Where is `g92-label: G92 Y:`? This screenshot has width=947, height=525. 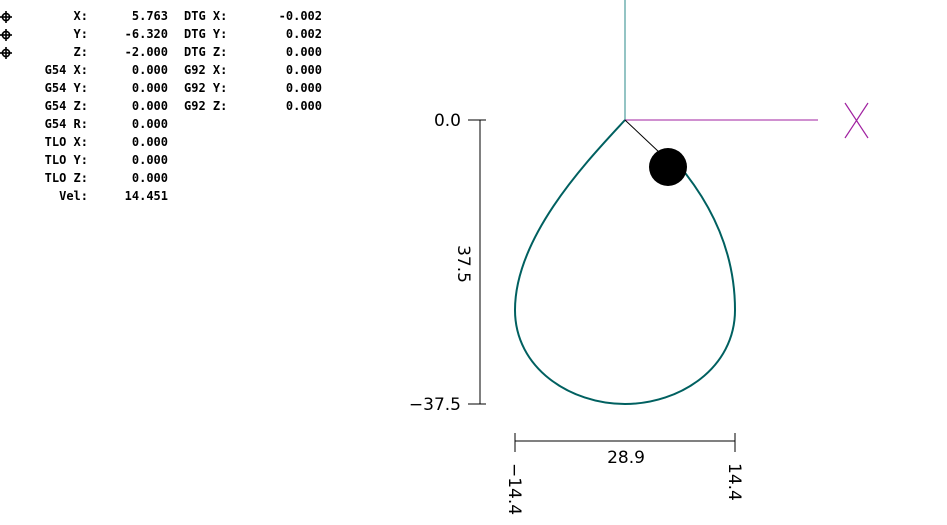
g92-label: G92 Y: is located at coordinates (206, 88).